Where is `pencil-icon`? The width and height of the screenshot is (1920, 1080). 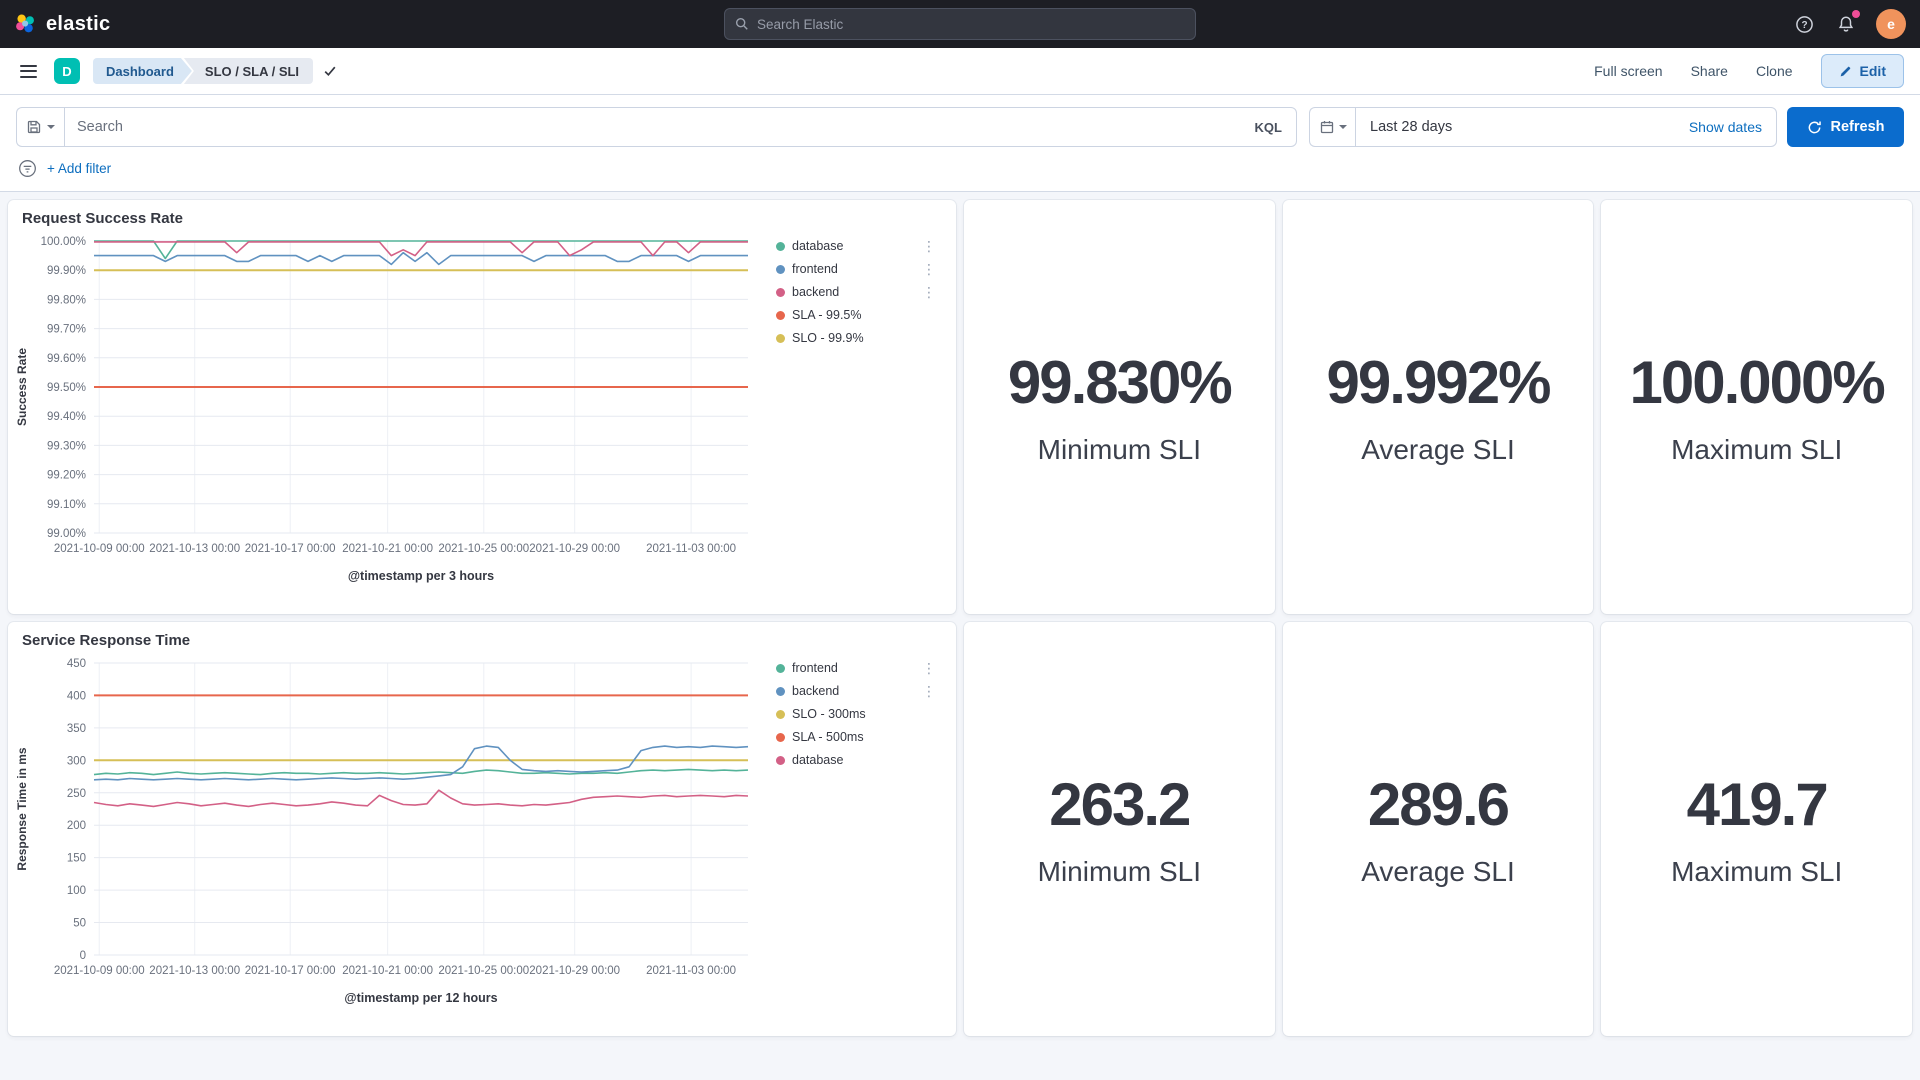 pencil-icon is located at coordinates (1845, 71).